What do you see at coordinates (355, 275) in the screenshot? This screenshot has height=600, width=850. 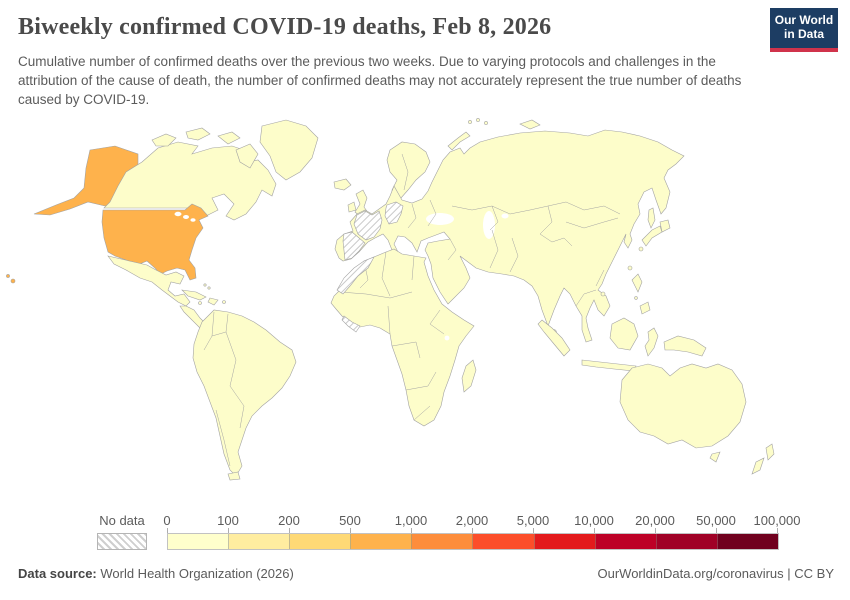 I see `region-morocco-wsahara-no-data` at bounding box center [355, 275].